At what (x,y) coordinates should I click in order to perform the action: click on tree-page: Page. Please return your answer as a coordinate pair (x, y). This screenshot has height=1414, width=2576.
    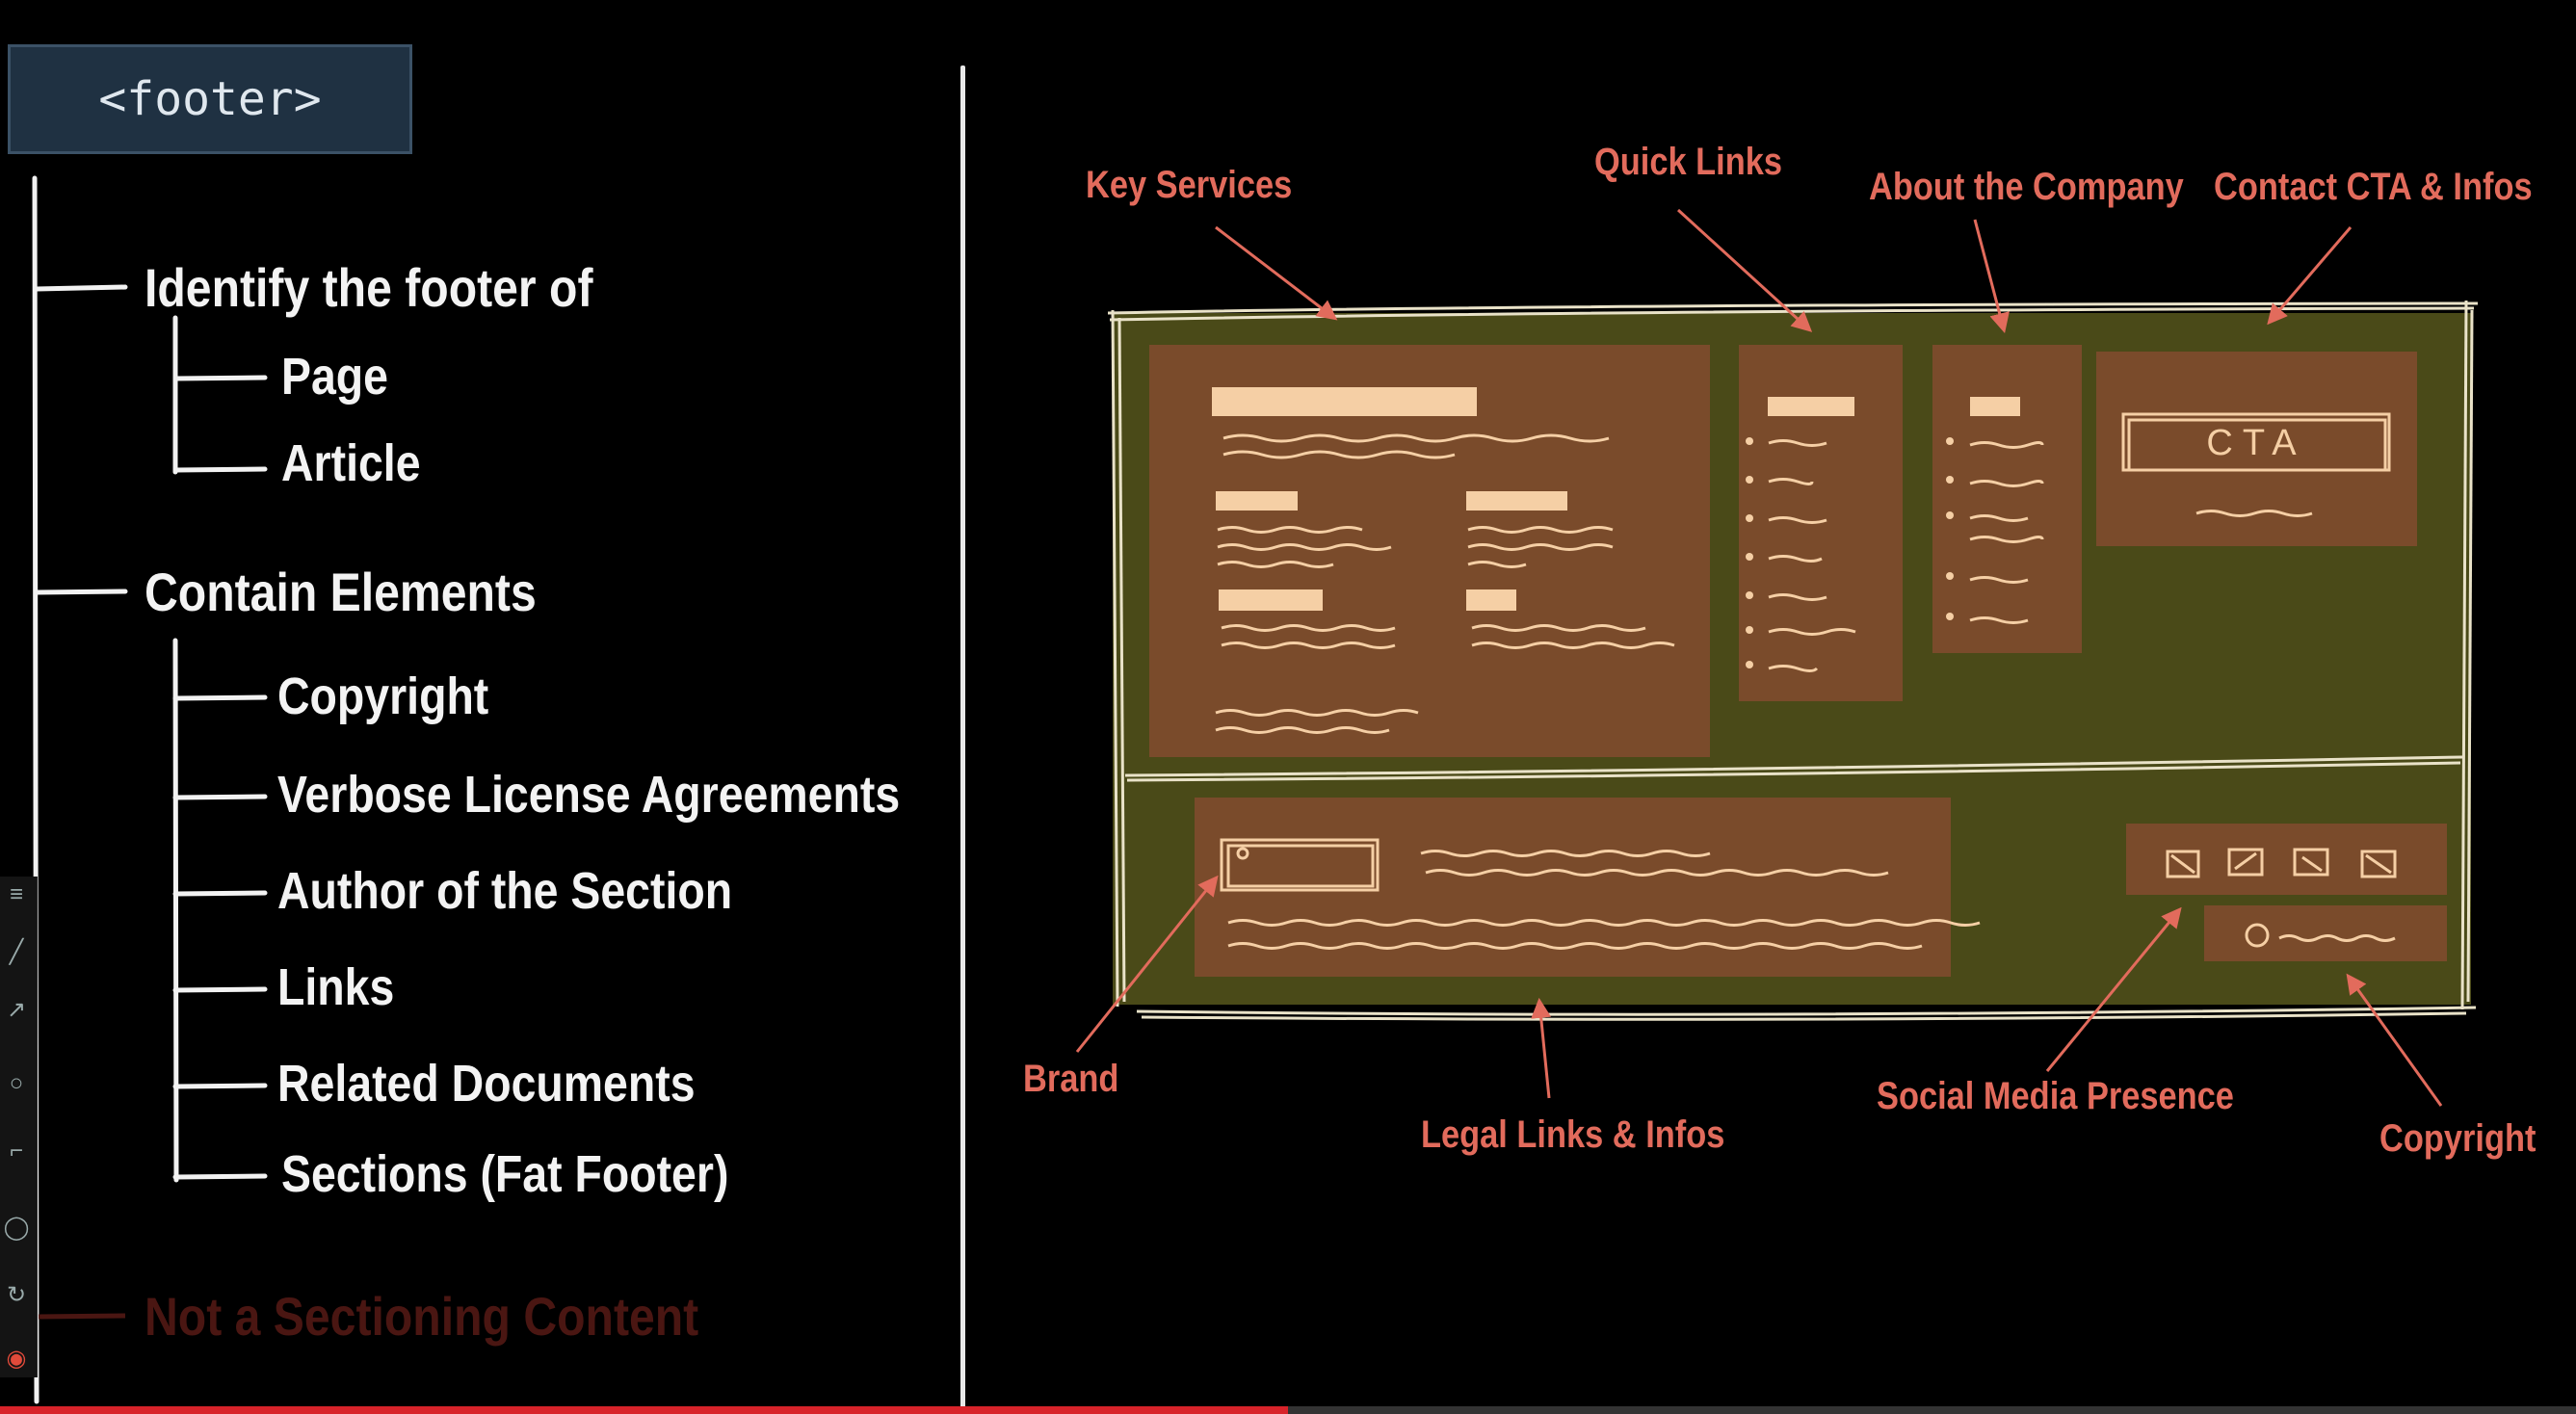
    Looking at the image, I should click on (335, 377).